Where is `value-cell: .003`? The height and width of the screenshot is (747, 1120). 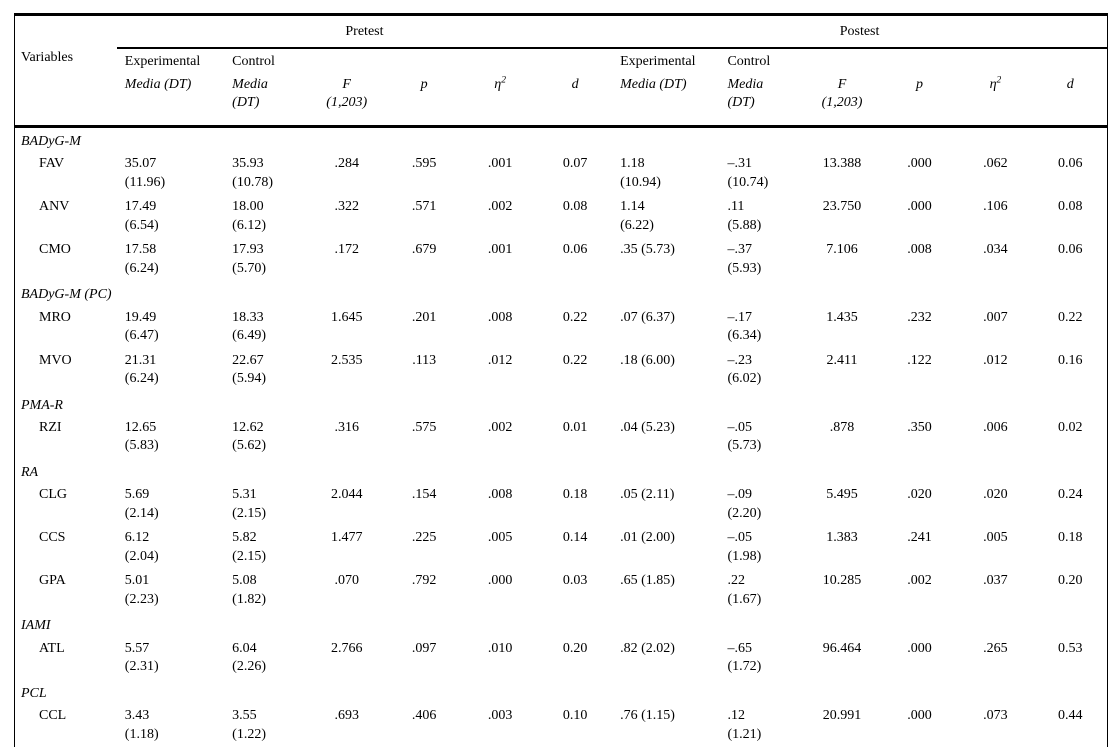 value-cell: .003 is located at coordinates (500, 716).